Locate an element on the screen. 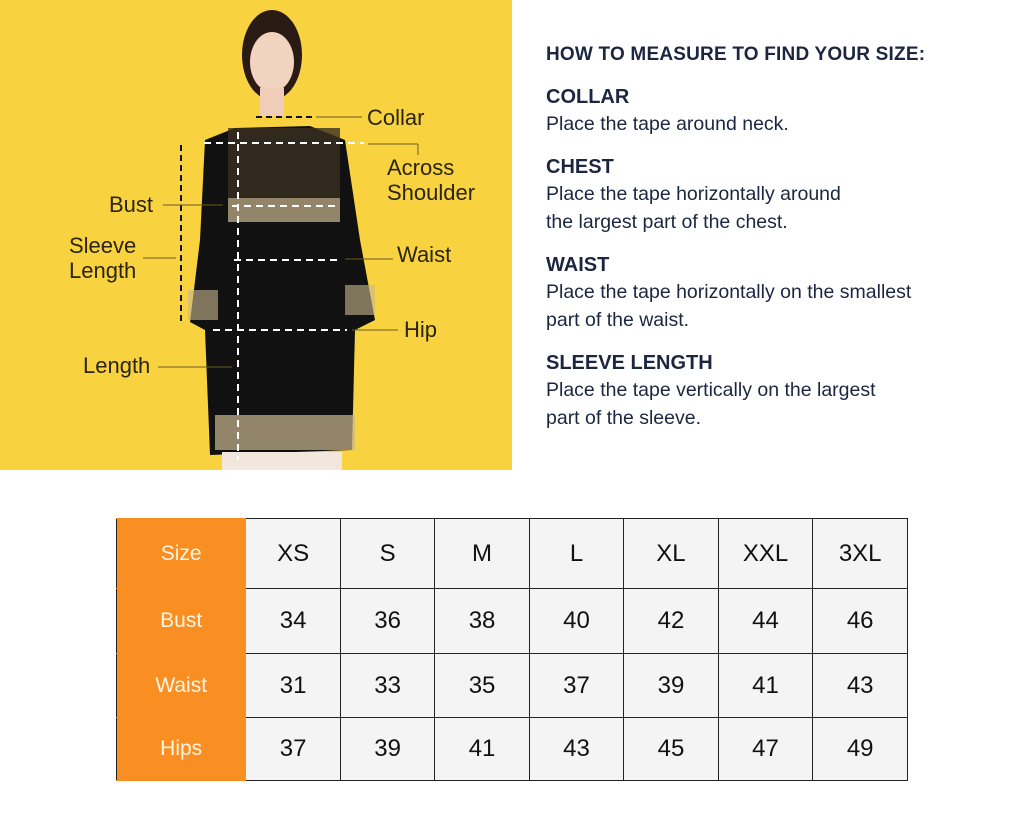 The height and width of the screenshot is (820, 1024). table-cell: 46 is located at coordinates (860, 621).